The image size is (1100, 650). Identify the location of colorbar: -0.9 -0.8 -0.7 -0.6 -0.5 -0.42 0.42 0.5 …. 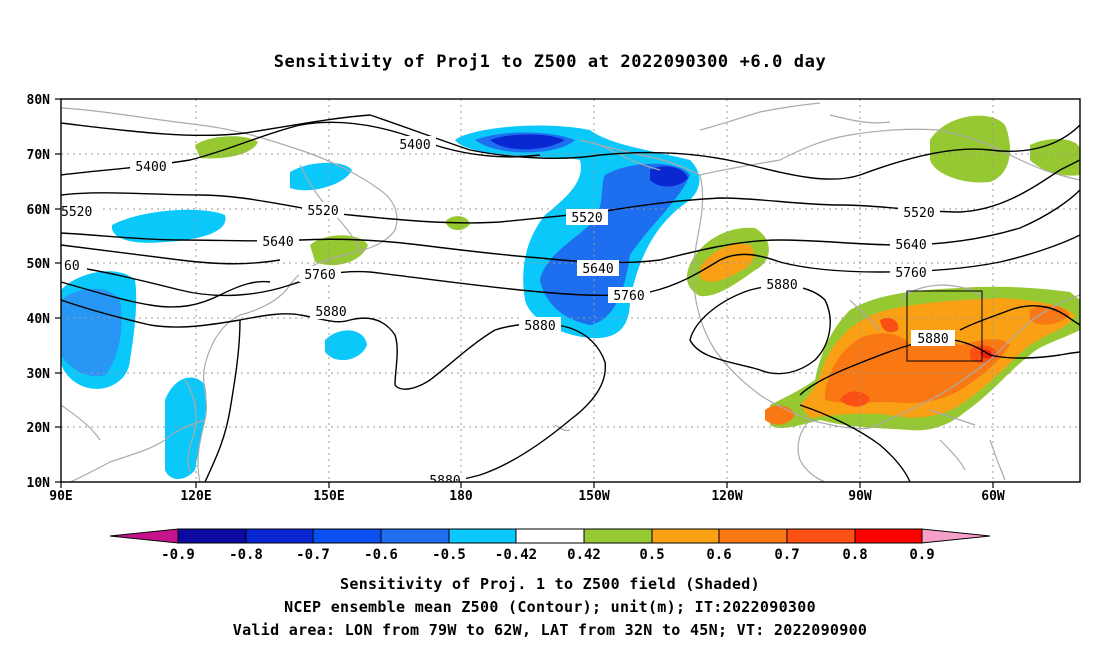
(550, 545).